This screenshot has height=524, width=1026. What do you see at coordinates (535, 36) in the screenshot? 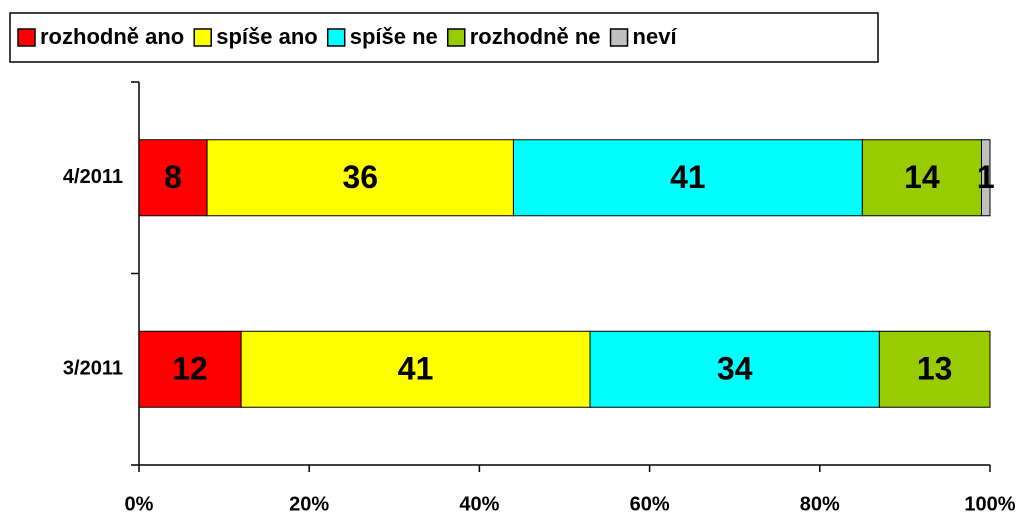
I see `legend-label: rozhodně ne` at bounding box center [535, 36].